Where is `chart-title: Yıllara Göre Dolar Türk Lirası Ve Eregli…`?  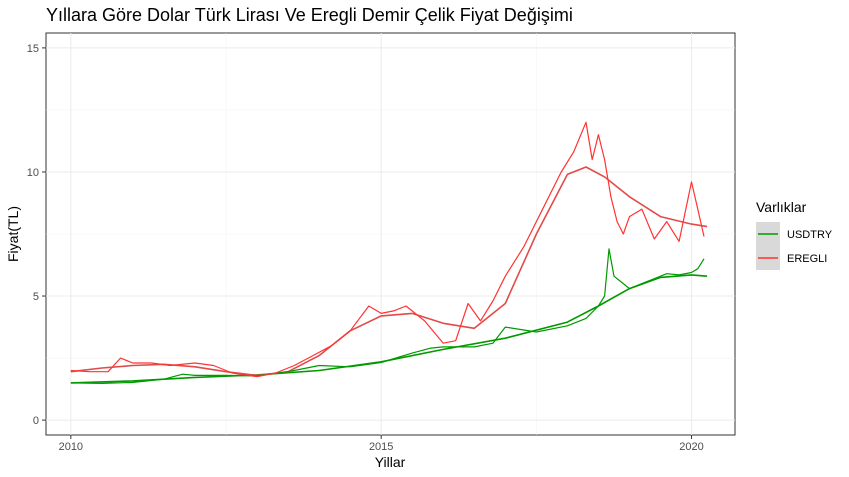
chart-title: Yıllara Göre Dolar Türk Lirası Ve Eregli… is located at coordinates (309, 15).